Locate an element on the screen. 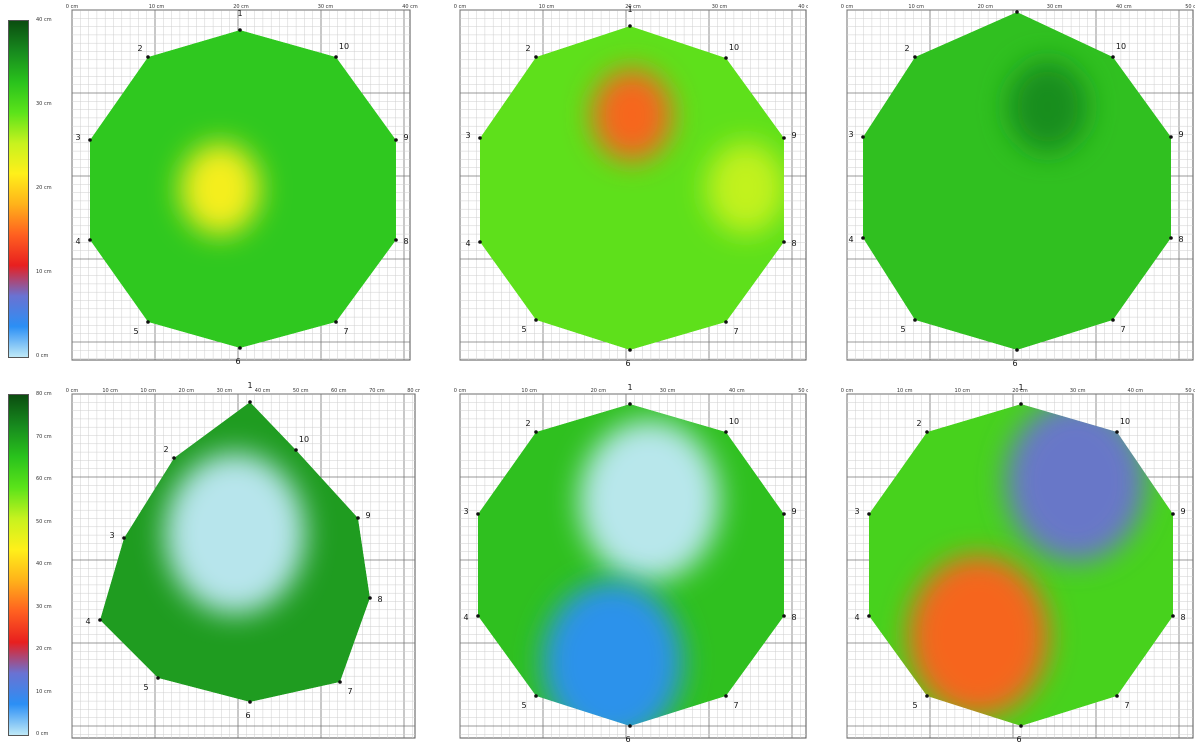 The image size is (1197, 744). legend-tick-label: 50 cm is located at coordinates (44, 521).